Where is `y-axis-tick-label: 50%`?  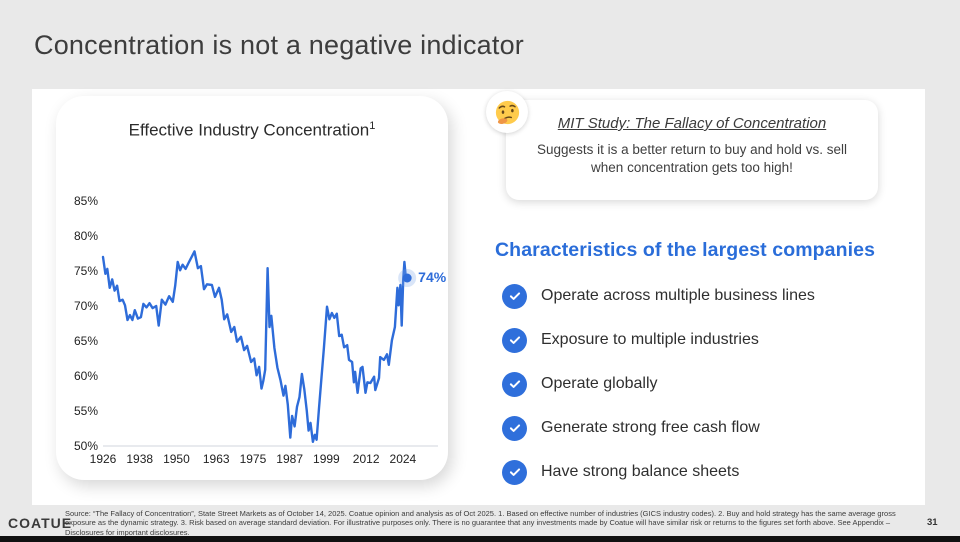 y-axis-tick-label: 50% is located at coordinates (85, 446).